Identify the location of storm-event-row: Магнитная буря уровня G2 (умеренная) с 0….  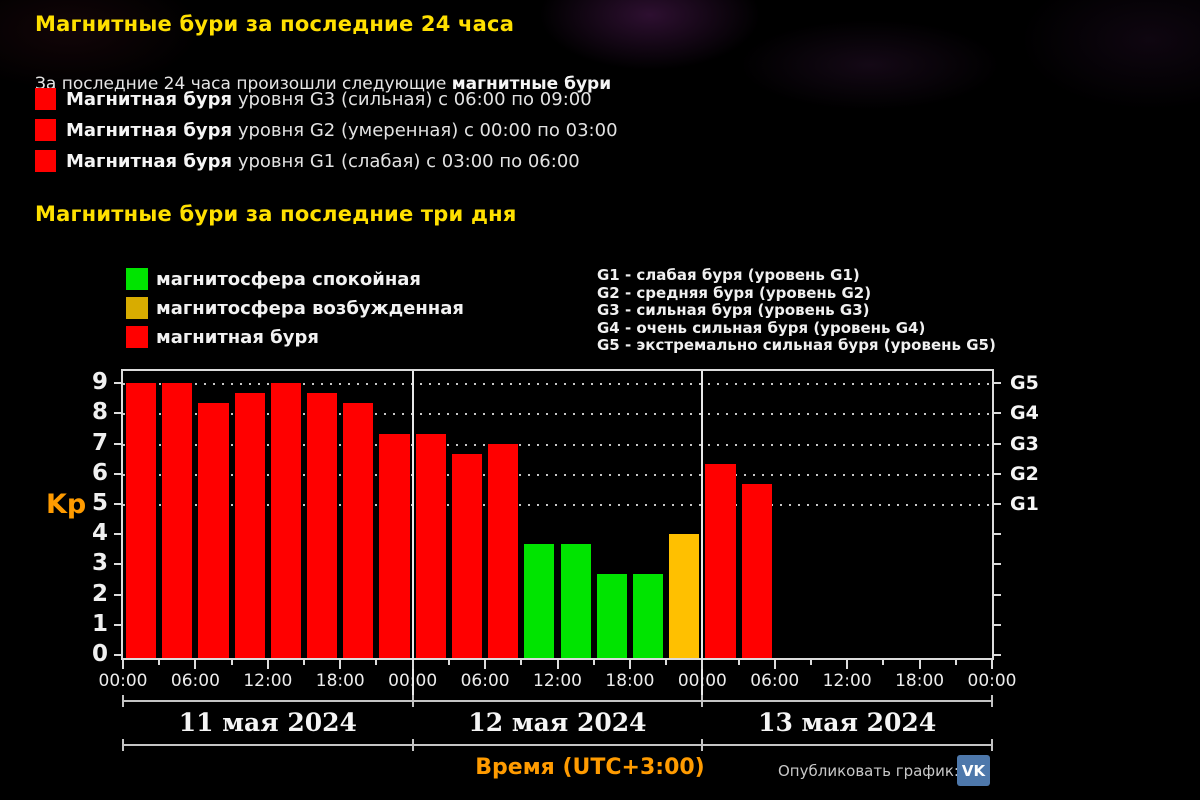
(326, 130).